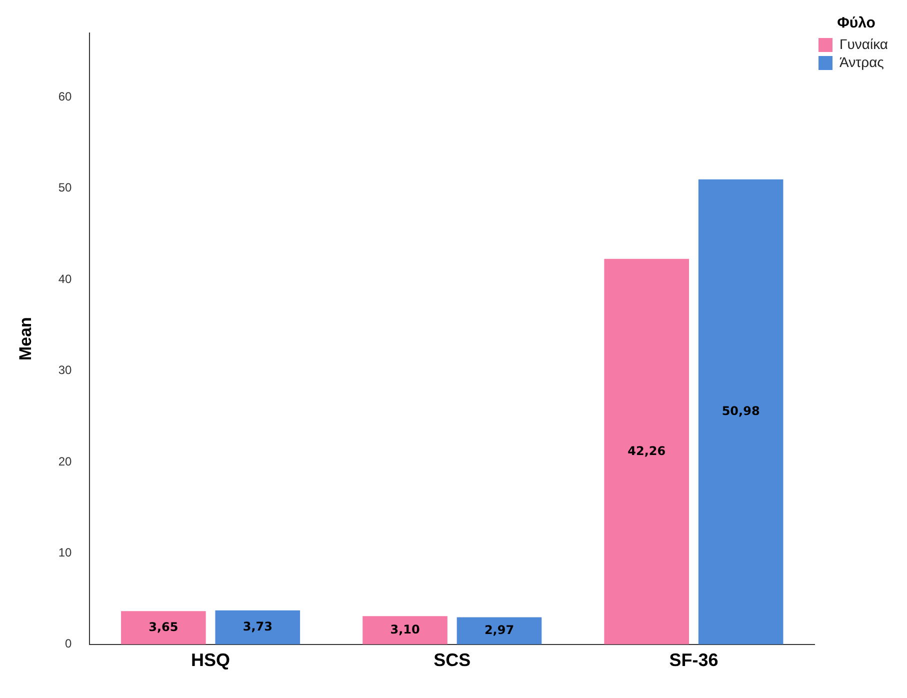  I want to click on data-label: 3,73, so click(257, 627).